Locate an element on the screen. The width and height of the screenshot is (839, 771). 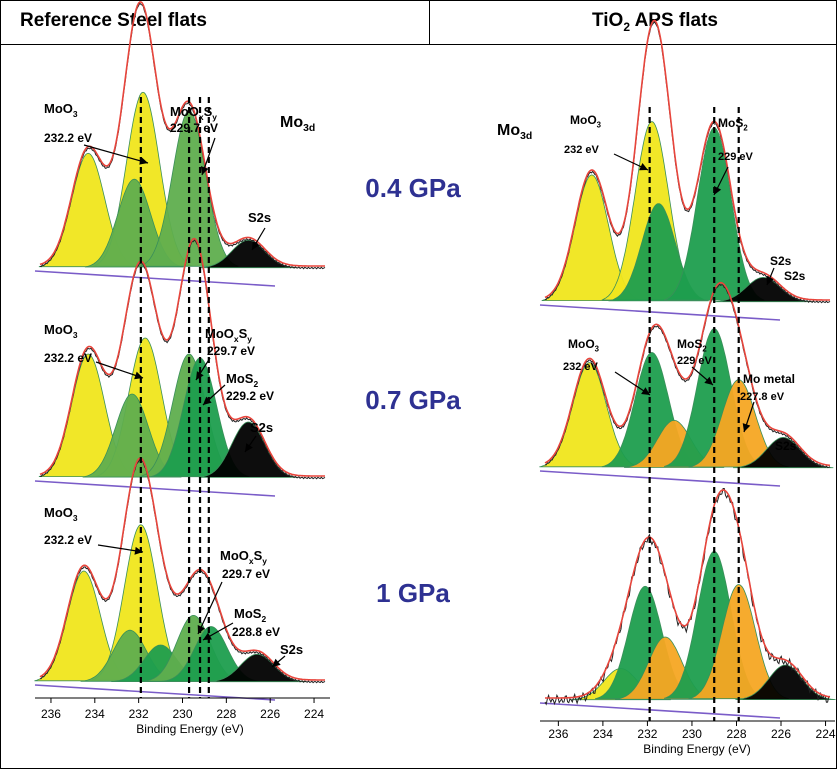
right-panel-title: TiO2 APS flats is located at coordinates (655, 22).